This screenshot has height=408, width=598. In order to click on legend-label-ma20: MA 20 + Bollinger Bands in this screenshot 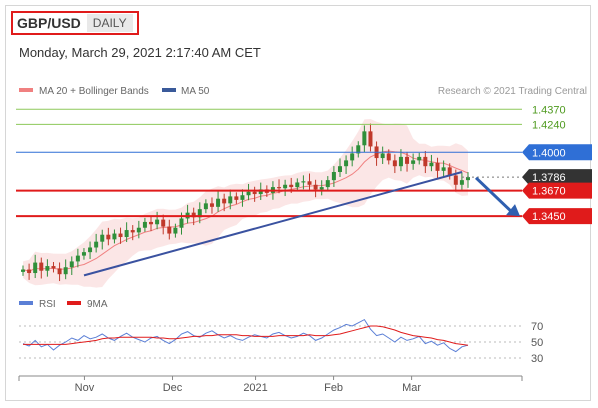, I will do `click(94, 91)`.